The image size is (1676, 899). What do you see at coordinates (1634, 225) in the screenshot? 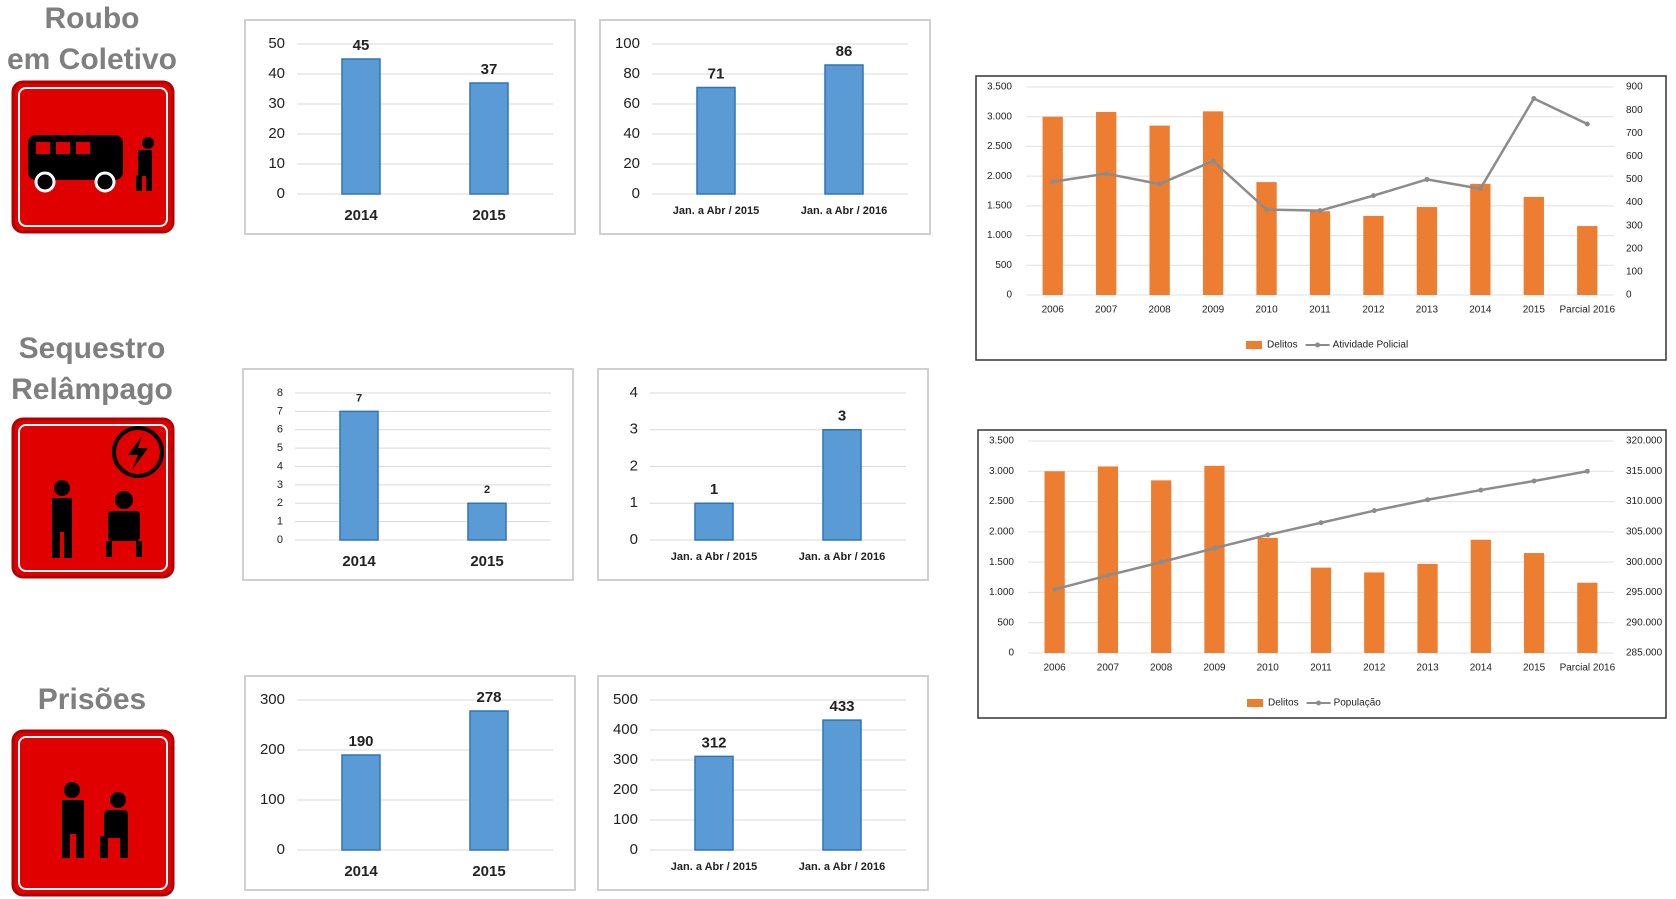
I see `y2-tick-label: 300` at bounding box center [1634, 225].